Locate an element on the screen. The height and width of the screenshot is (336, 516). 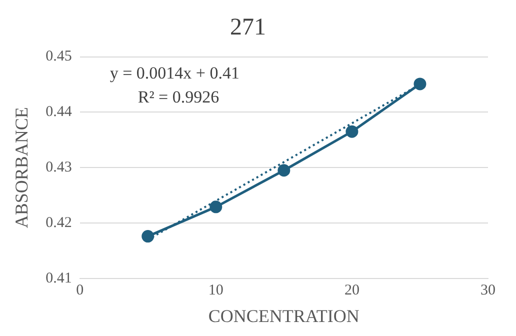
annotation: R² = 0.9926 is located at coordinates (179, 96).